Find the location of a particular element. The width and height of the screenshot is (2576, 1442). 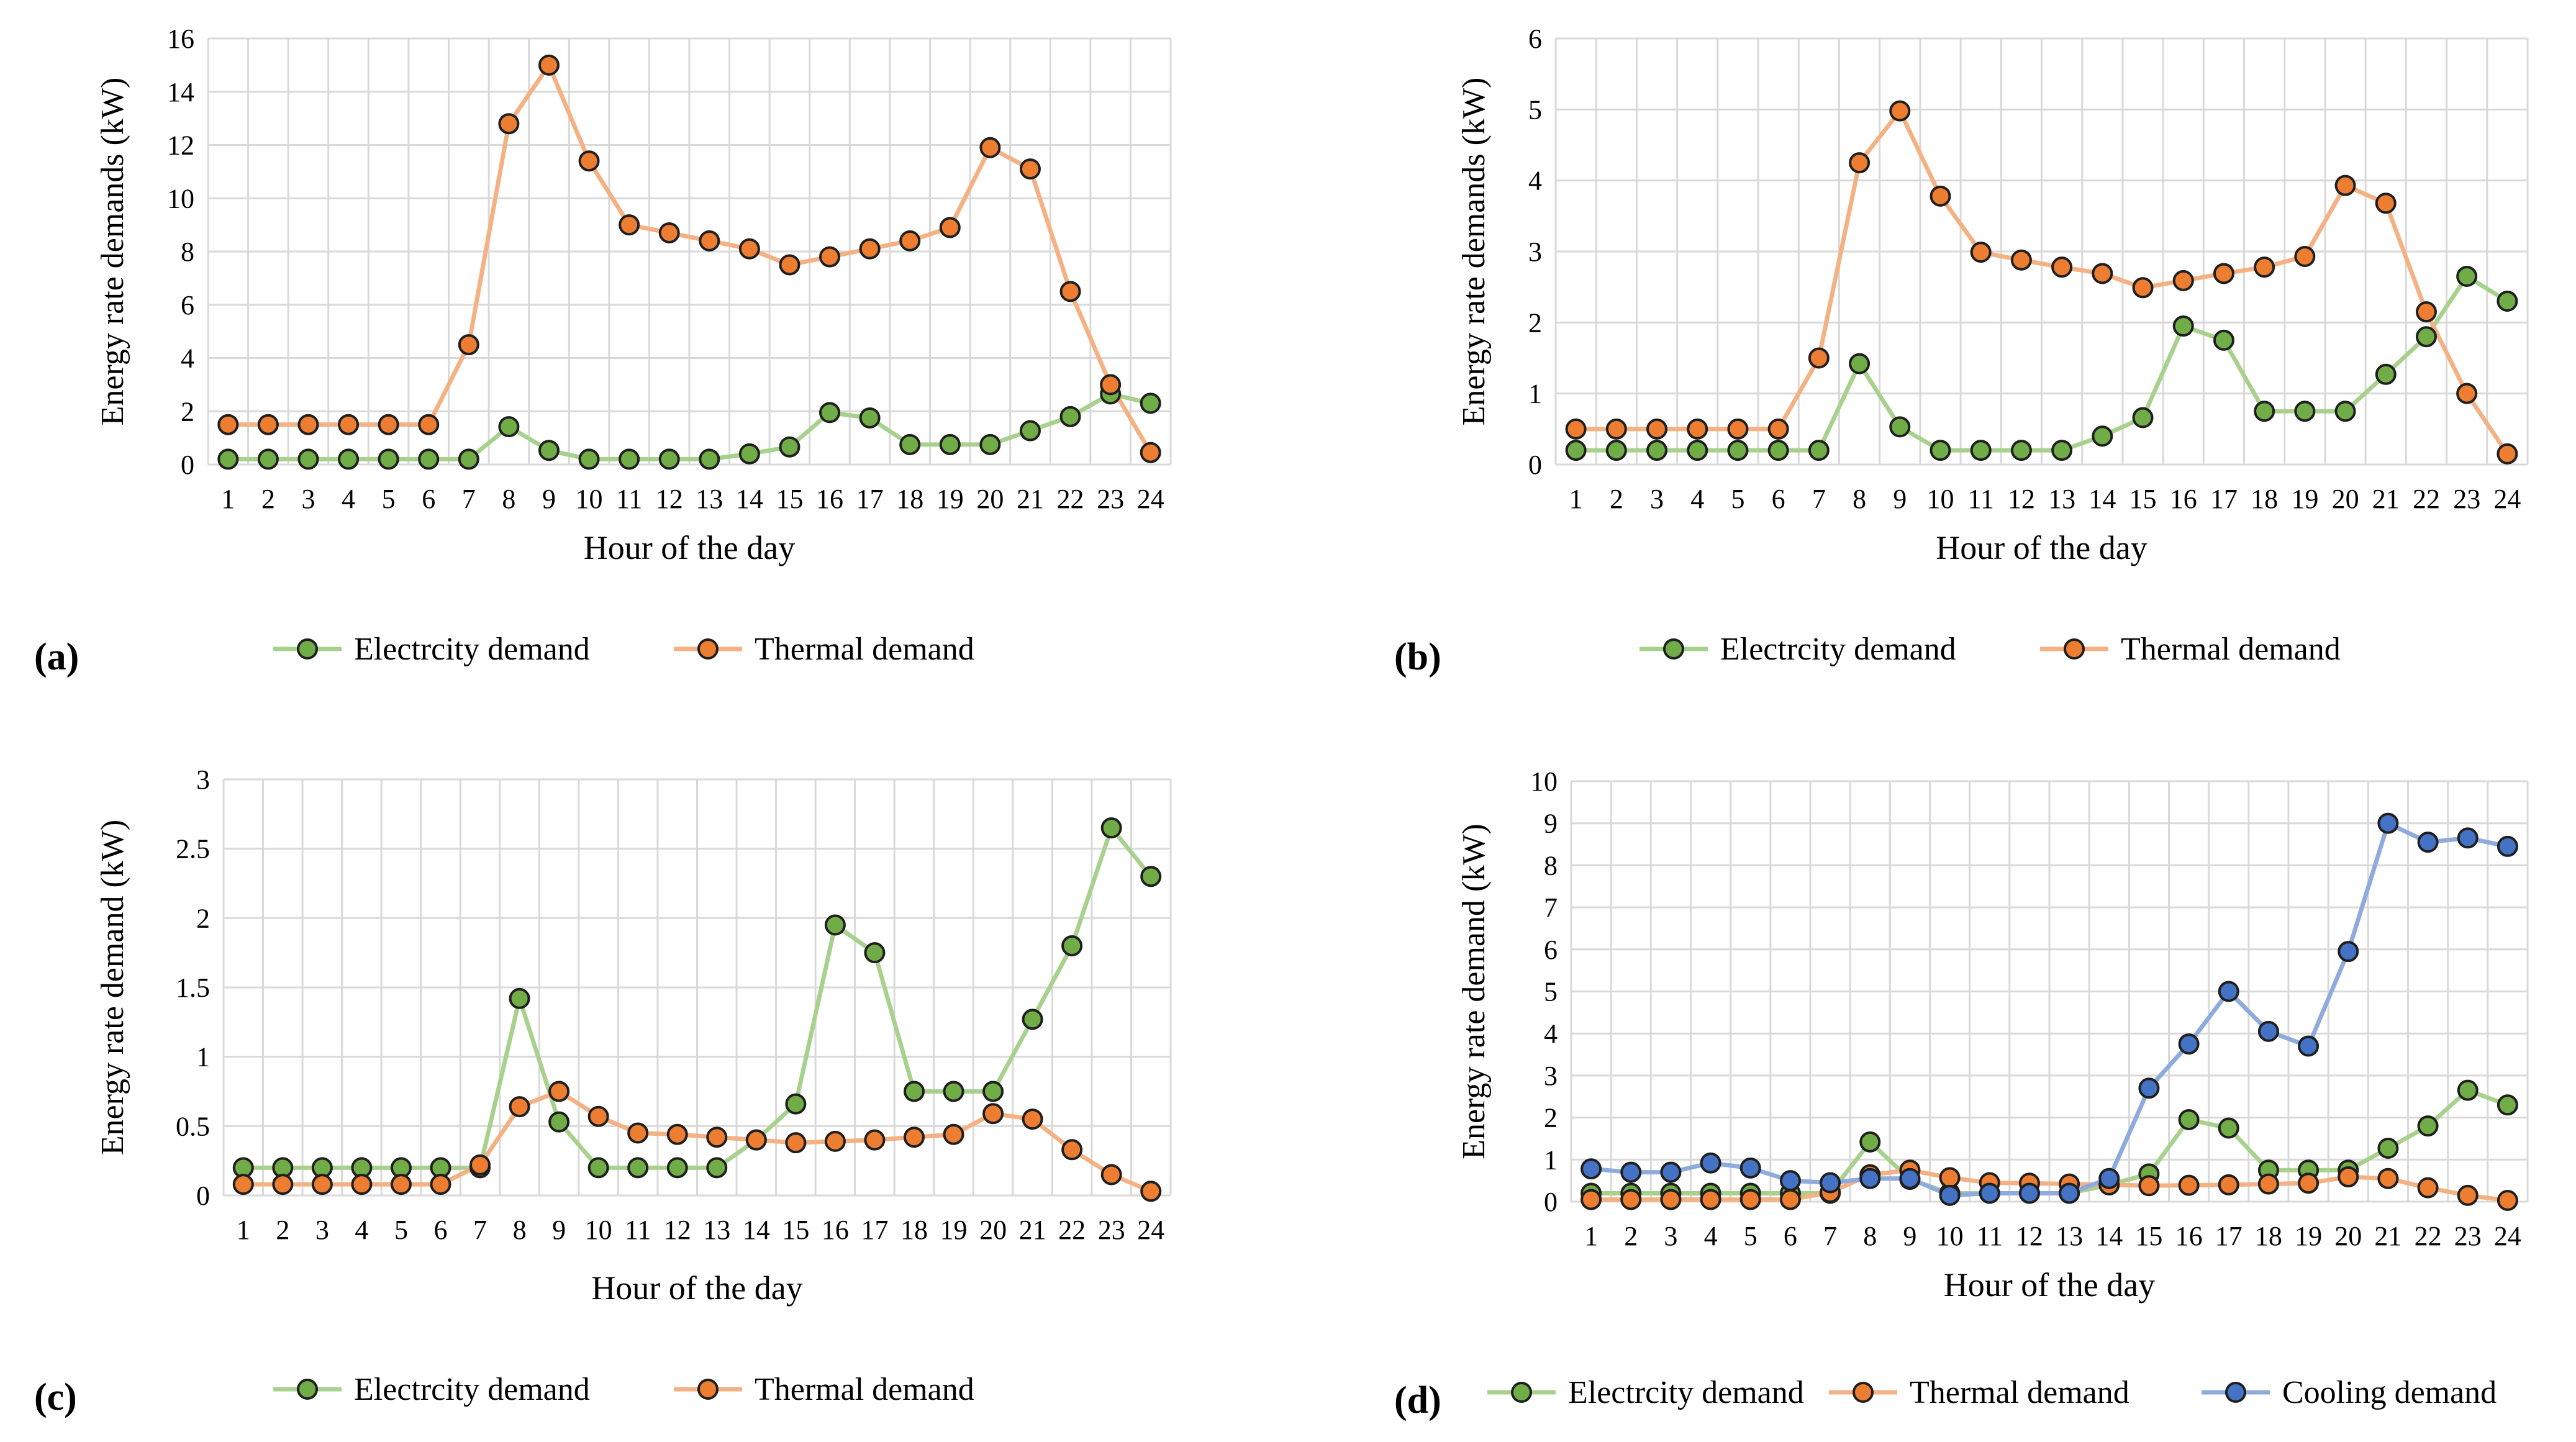

y-tick-label: 1.5 is located at coordinates (193, 988).